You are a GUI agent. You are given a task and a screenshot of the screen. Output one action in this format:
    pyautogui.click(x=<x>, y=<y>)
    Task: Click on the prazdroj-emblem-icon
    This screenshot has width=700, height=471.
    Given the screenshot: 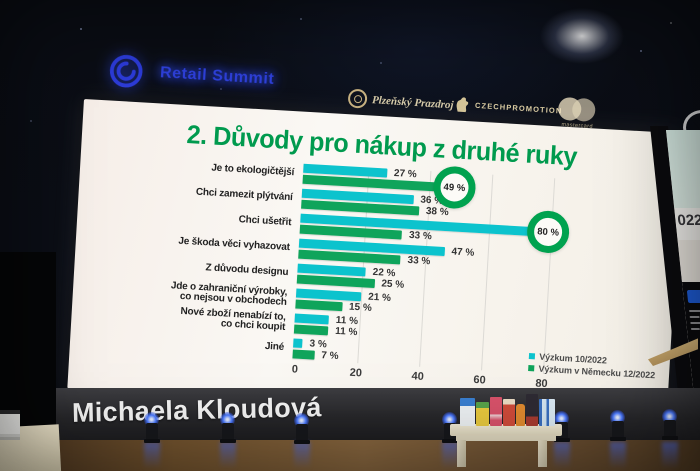 What is the action you would take?
    pyautogui.click(x=357, y=98)
    